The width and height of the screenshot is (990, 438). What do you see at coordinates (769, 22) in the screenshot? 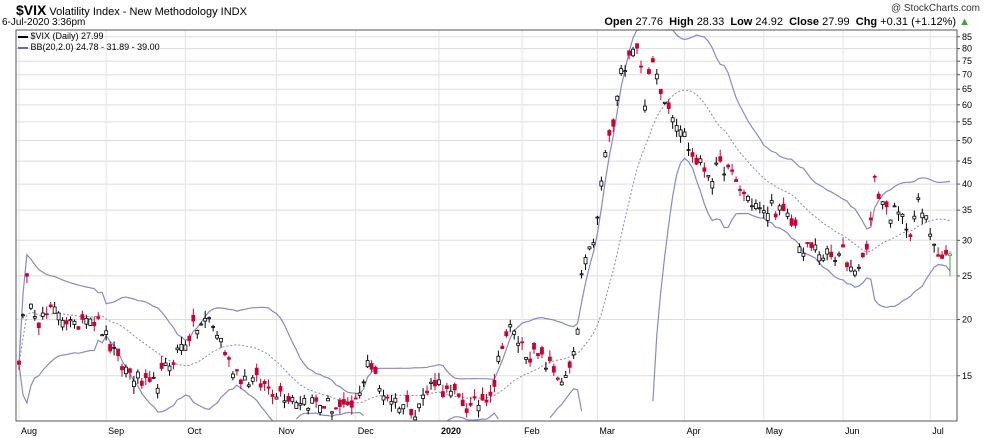
I see `low-value: 24.92` at bounding box center [769, 22].